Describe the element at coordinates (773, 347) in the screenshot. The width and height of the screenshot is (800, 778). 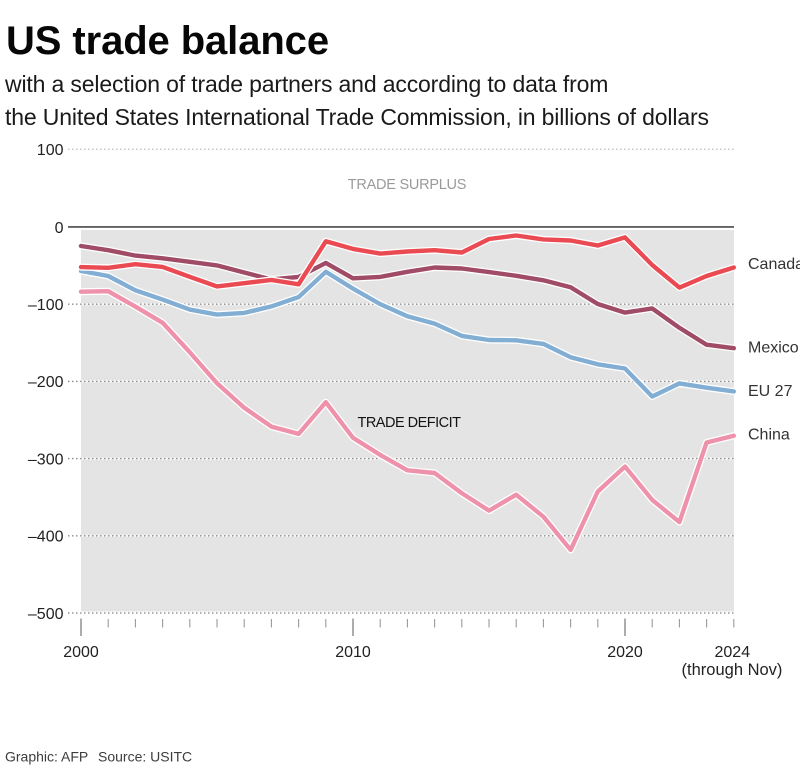
I see `svg-text: Mexico` at that location.